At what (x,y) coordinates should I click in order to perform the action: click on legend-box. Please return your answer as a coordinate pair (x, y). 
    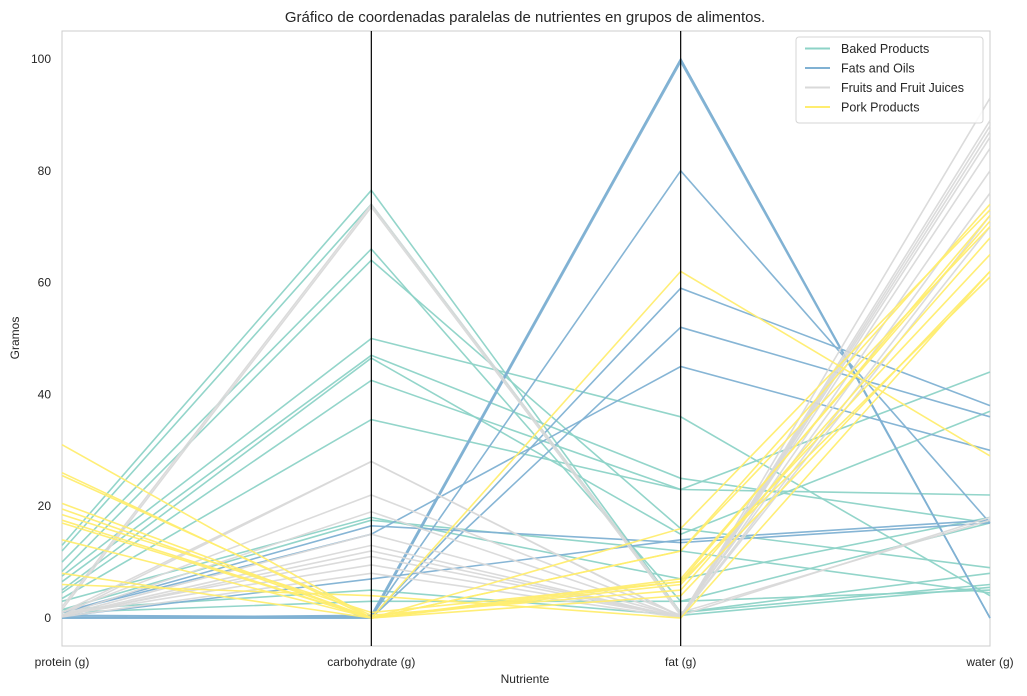
    Looking at the image, I should click on (889, 80).